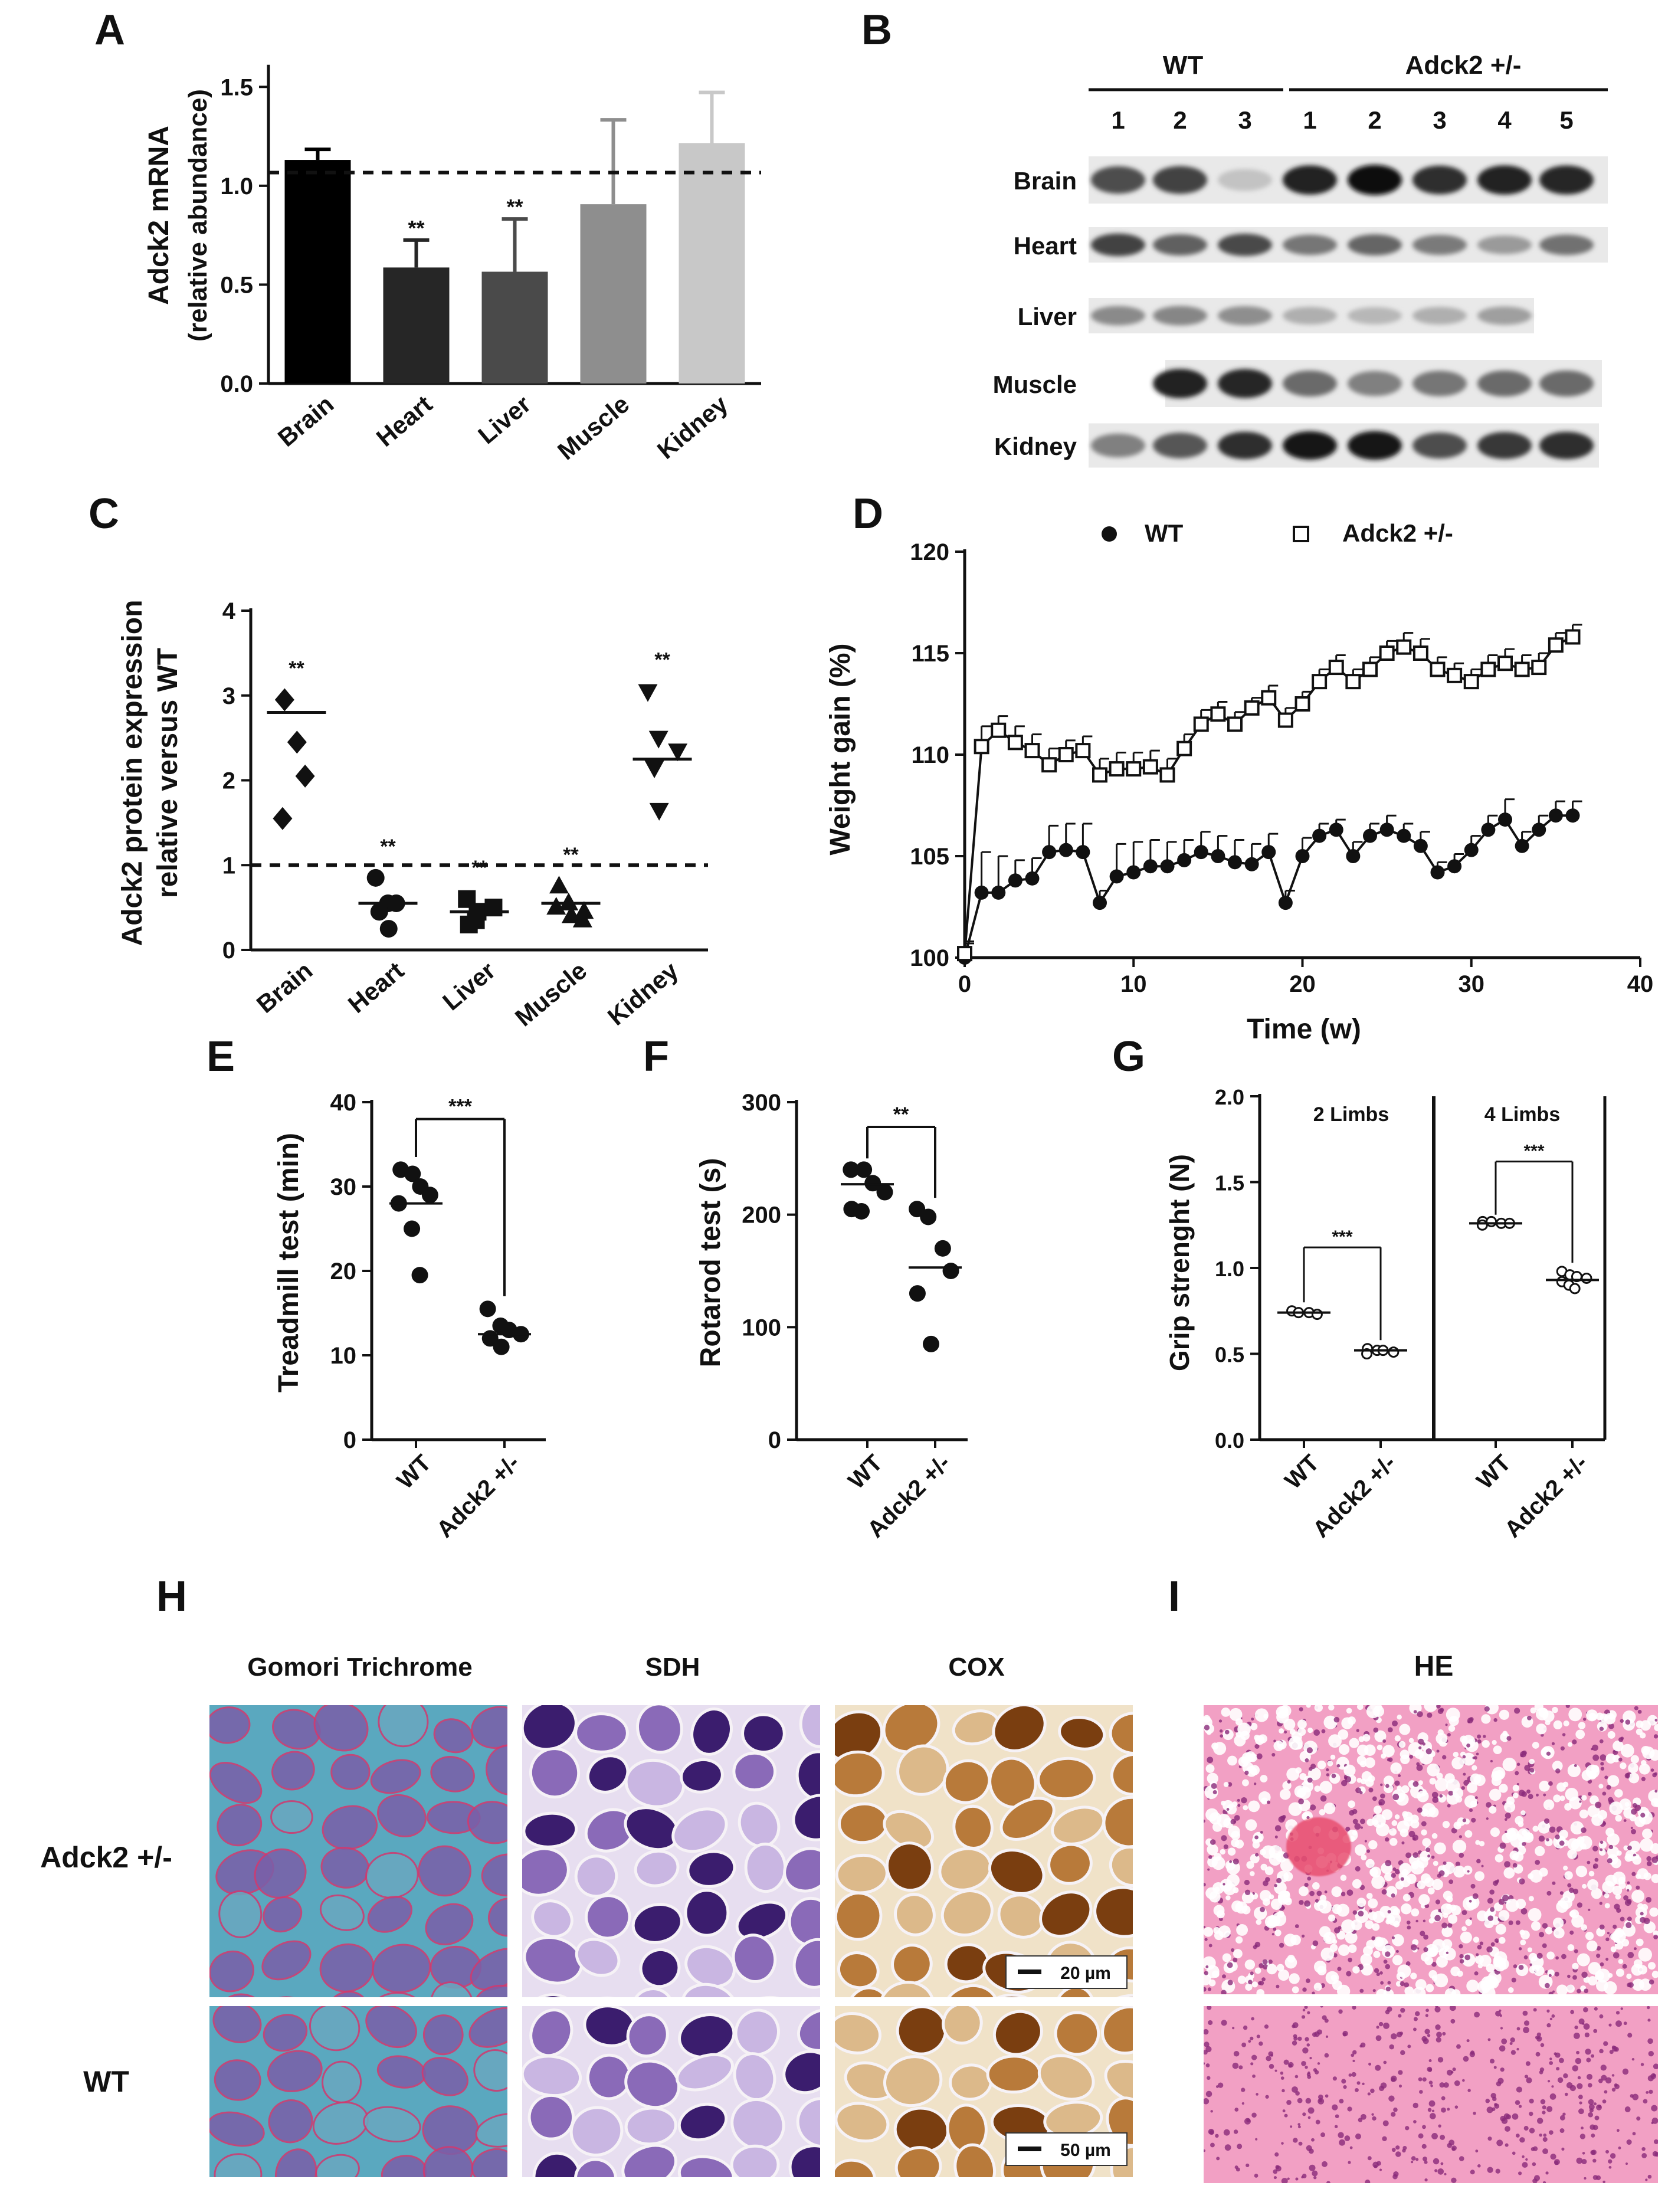 Image resolution: width=1678 pixels, height=2212 pixels. What do you see at coordinates (1575, 1289) in the screenshot?
I see `panel-g-point` at bounding box center [1575, 1289].